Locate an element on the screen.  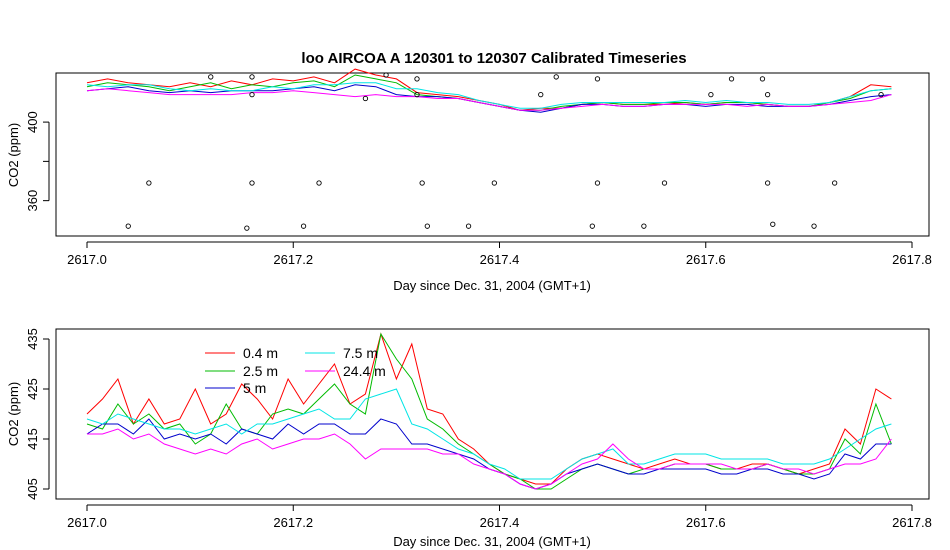
legend-label: 5 m is located at coordinates (254, 388).